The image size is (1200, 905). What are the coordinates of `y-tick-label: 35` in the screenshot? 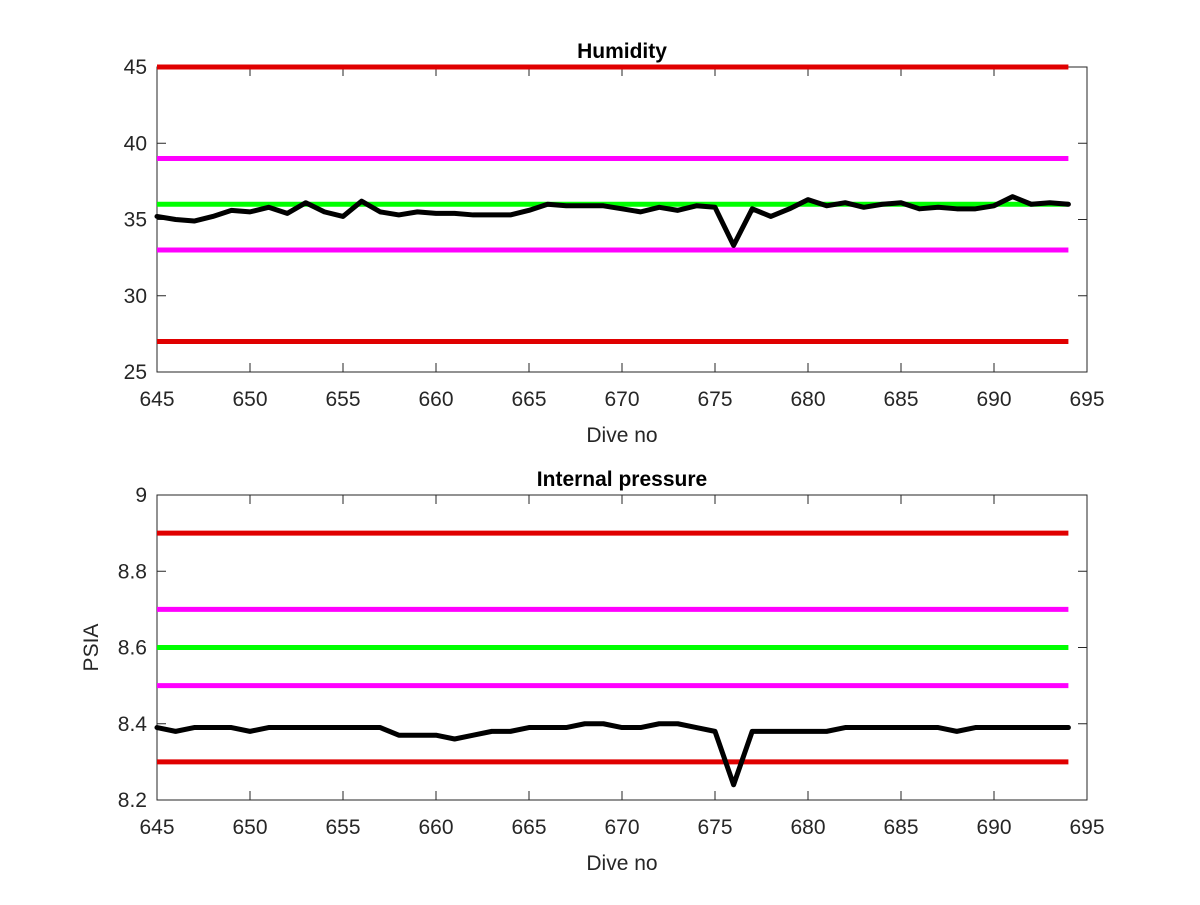 It's located at (135, 220).